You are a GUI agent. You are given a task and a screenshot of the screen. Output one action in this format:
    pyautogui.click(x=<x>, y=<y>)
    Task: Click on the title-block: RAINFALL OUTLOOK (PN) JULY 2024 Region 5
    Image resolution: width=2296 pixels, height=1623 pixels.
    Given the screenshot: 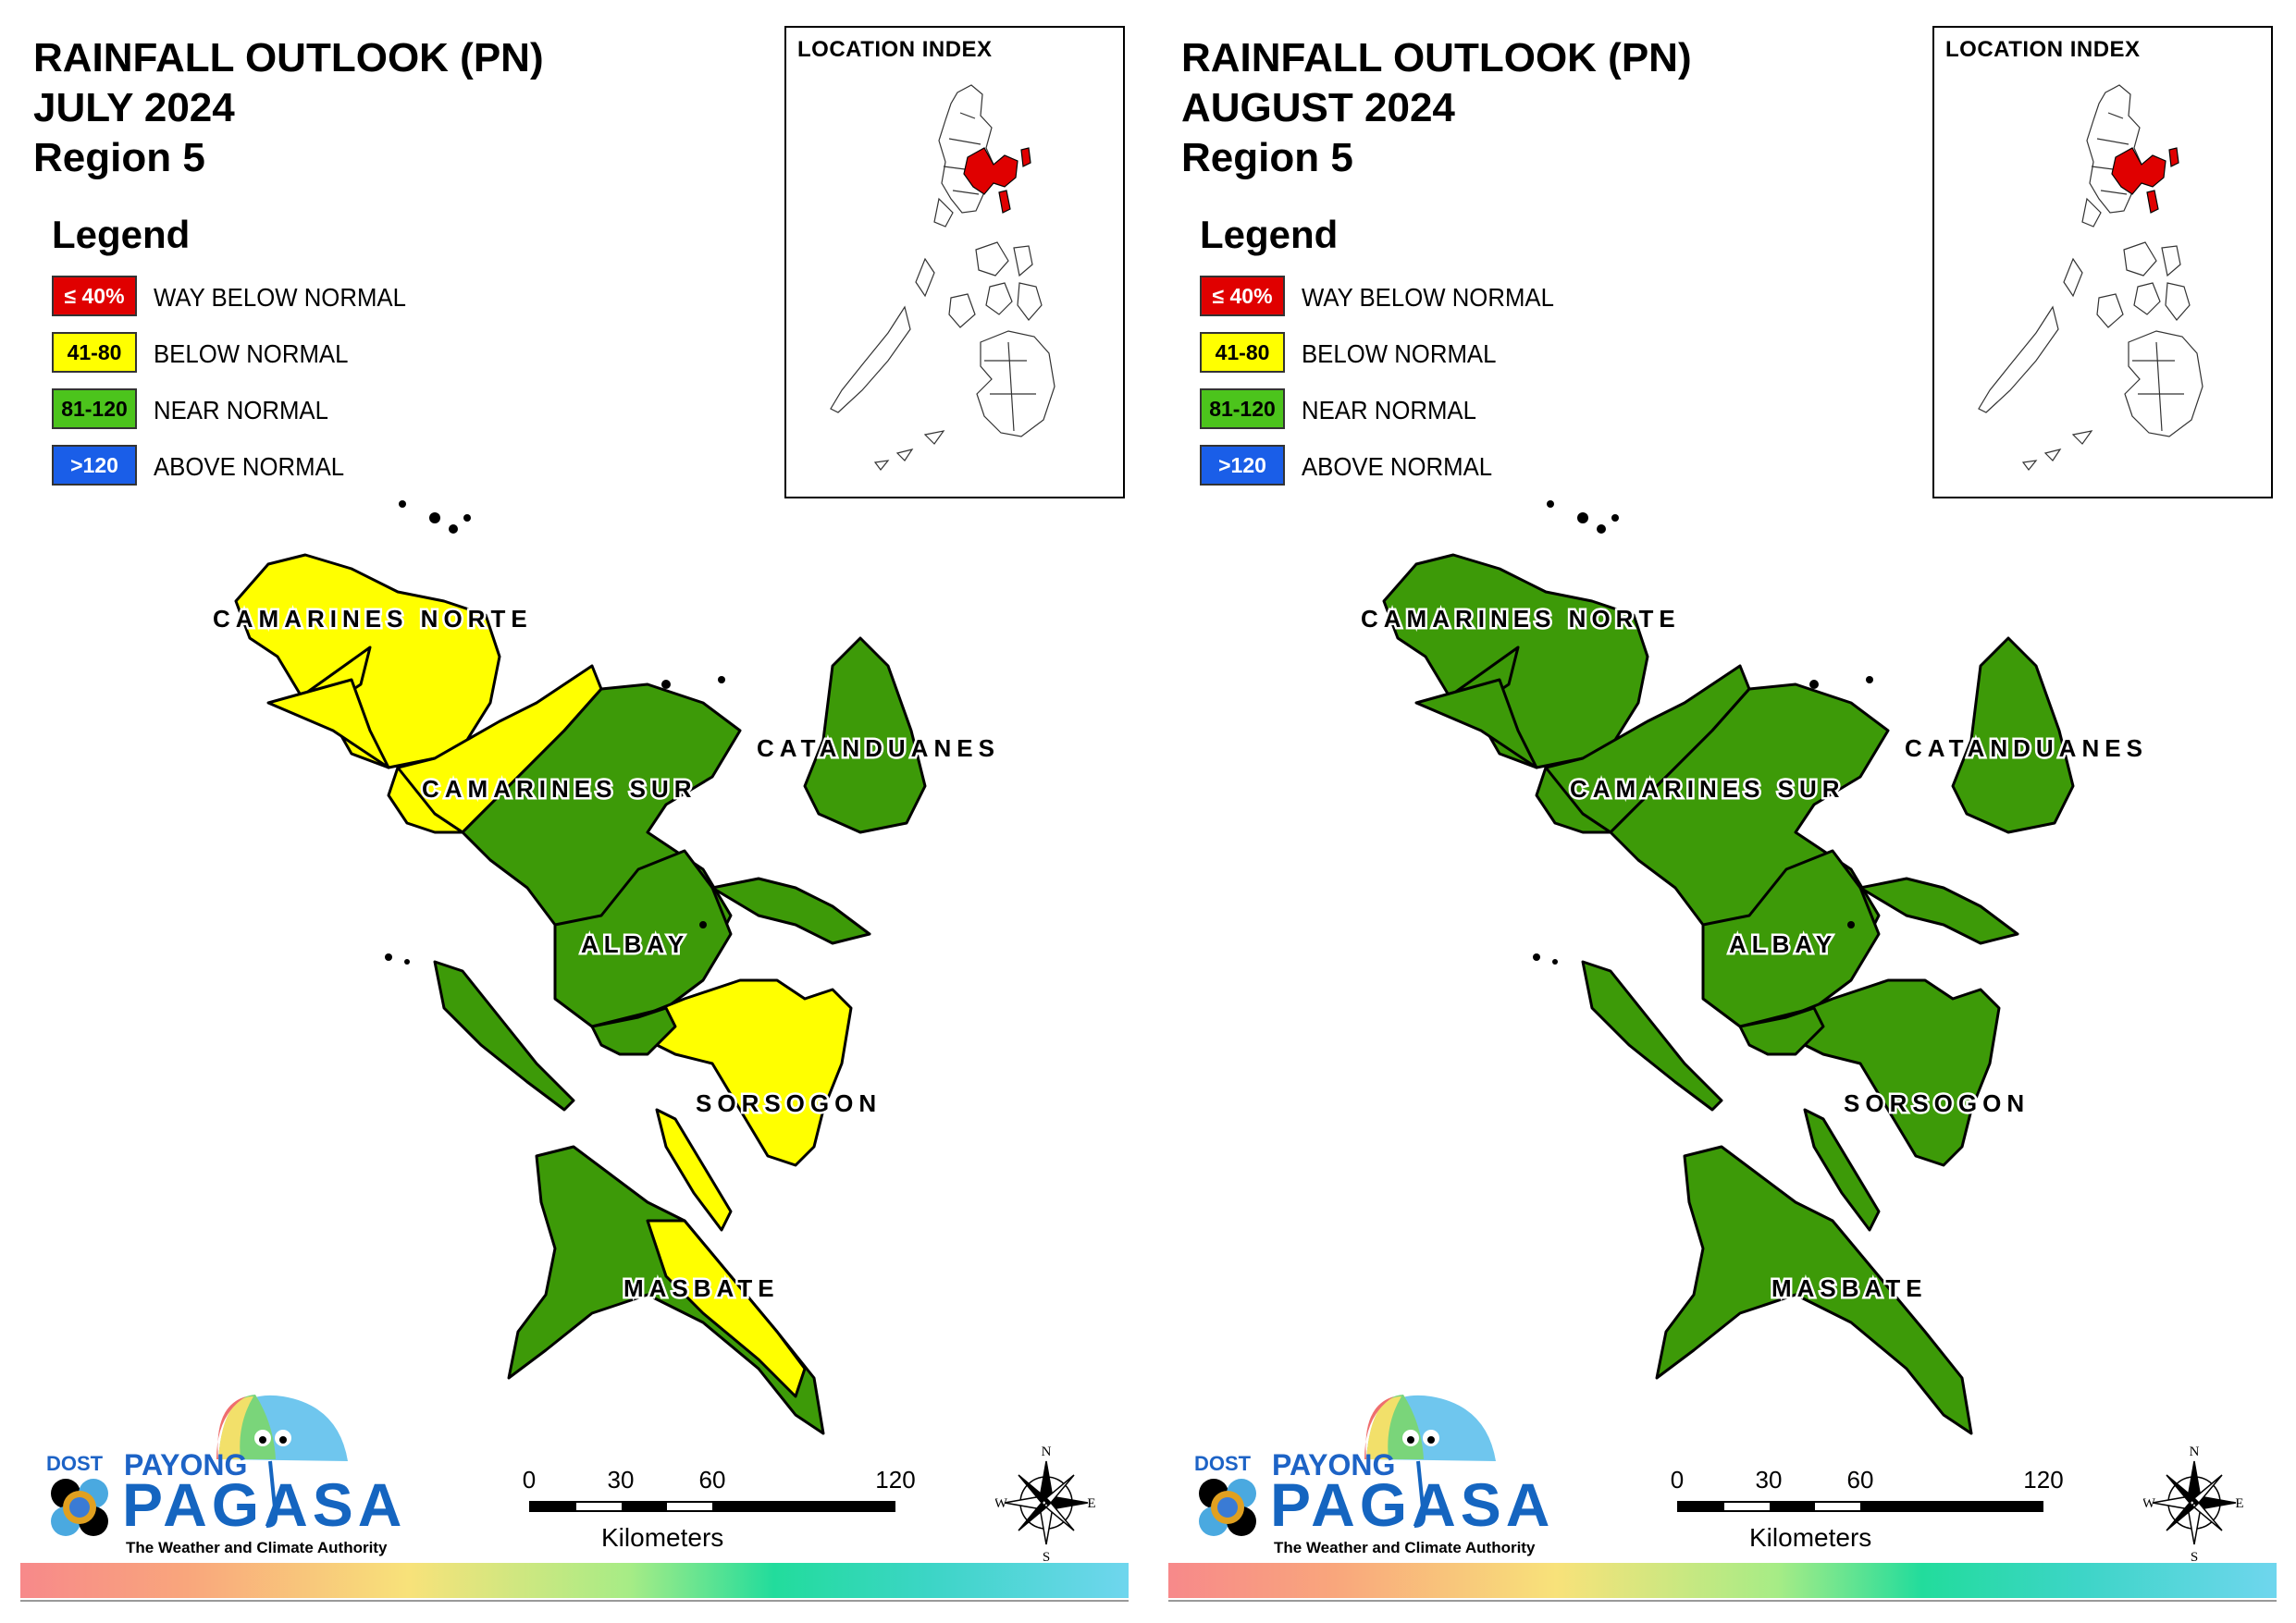 What is the action you would take?
    pyautogui.click(x=288, y=108)
    